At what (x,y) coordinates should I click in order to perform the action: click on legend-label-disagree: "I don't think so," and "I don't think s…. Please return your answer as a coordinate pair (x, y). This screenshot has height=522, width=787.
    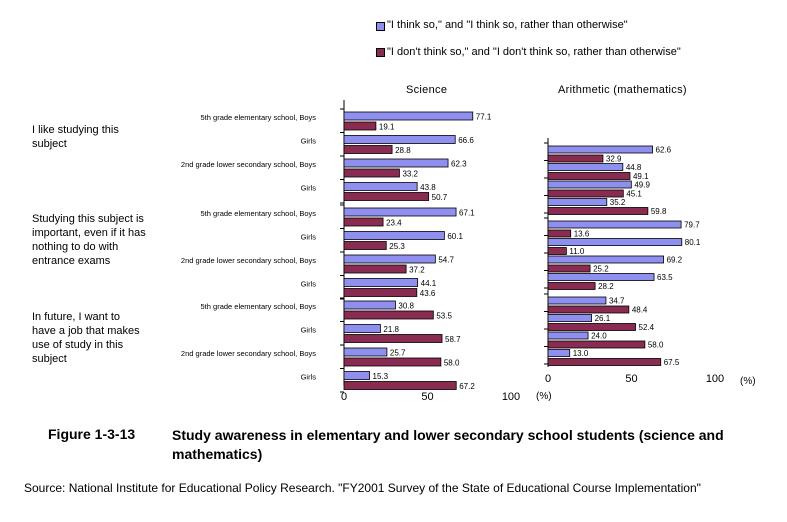
    Looking at the image, I should click on (534, 52).